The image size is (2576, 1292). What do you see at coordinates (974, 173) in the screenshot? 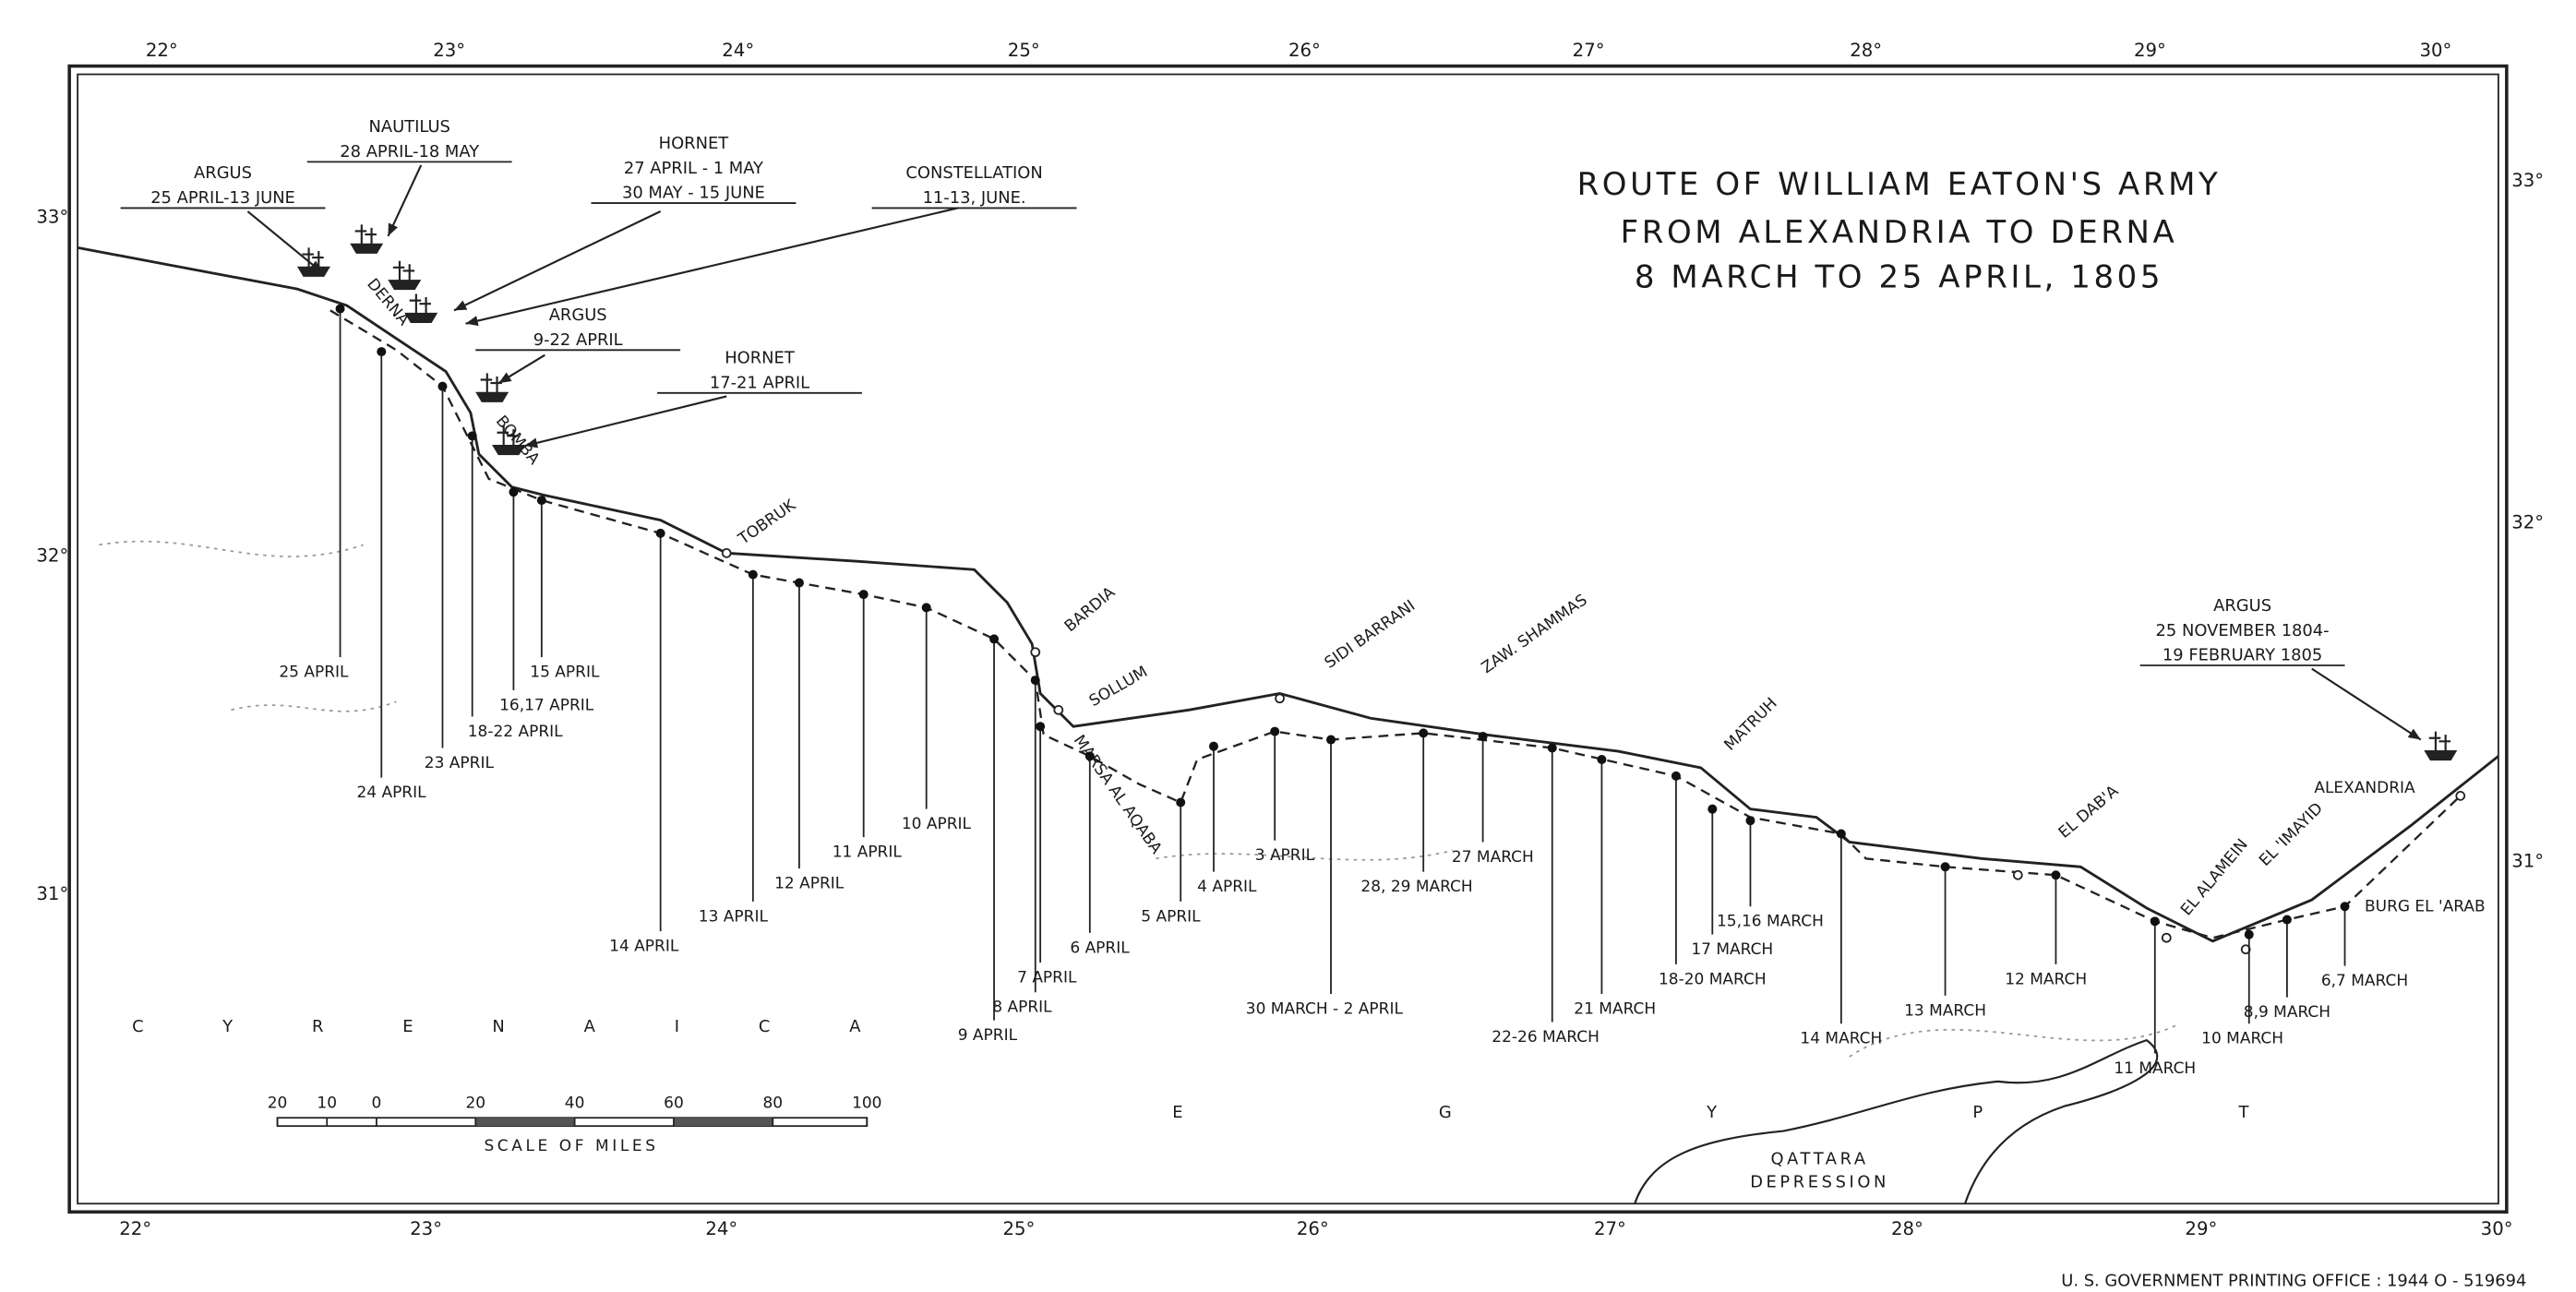
I see `ship-name: CONSTELLATION` at bounding box center [974, 173].